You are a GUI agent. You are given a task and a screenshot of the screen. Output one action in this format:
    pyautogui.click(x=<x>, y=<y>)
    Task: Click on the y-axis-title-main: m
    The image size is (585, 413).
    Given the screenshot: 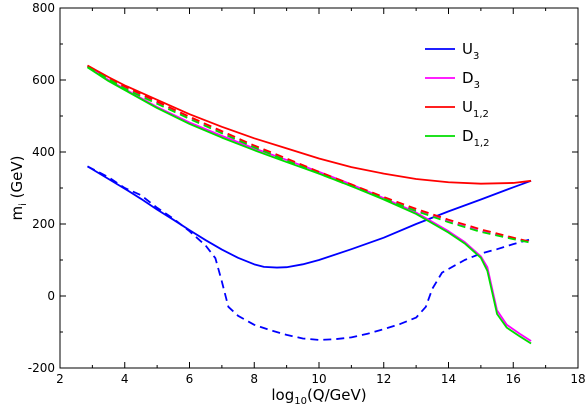 What is the action you would take?
    pyautogui.click(x=17, y=213)
    